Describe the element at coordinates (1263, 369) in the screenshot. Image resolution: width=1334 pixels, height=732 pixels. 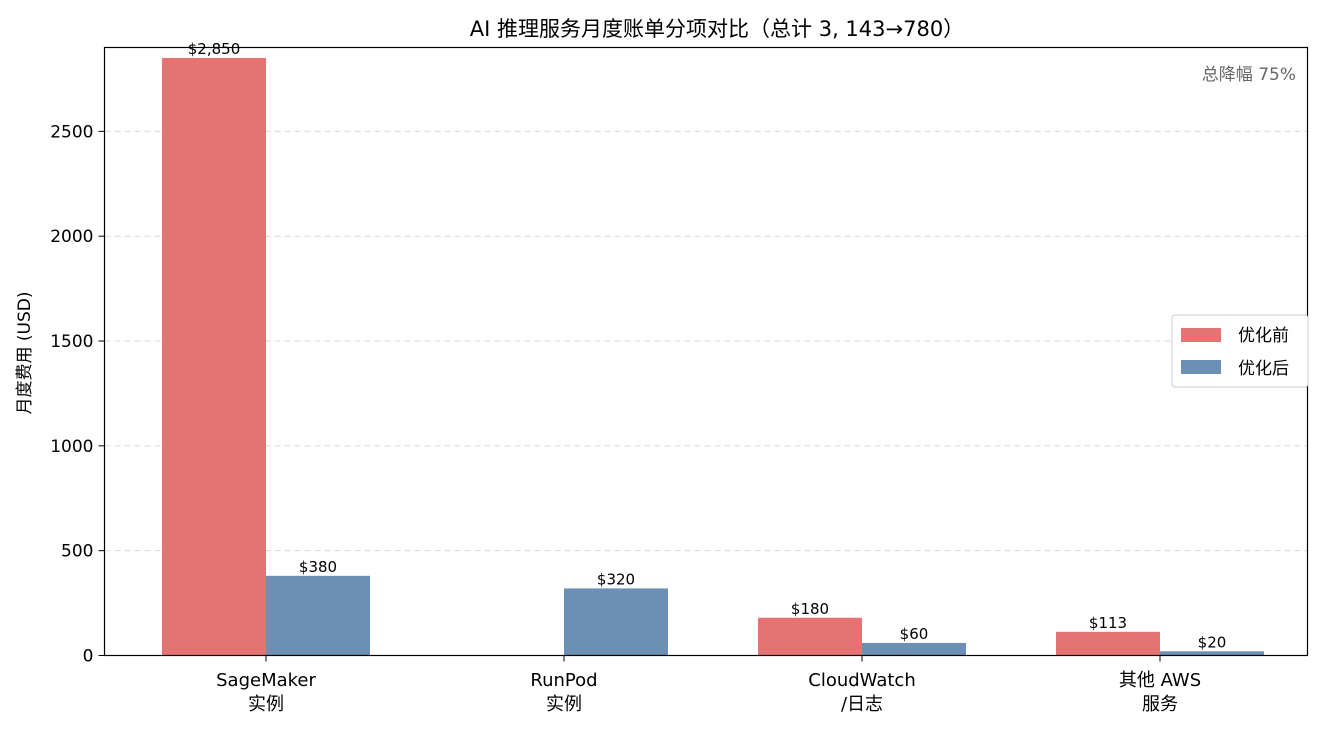
I see `legend-label-after: 优化后` at that location.